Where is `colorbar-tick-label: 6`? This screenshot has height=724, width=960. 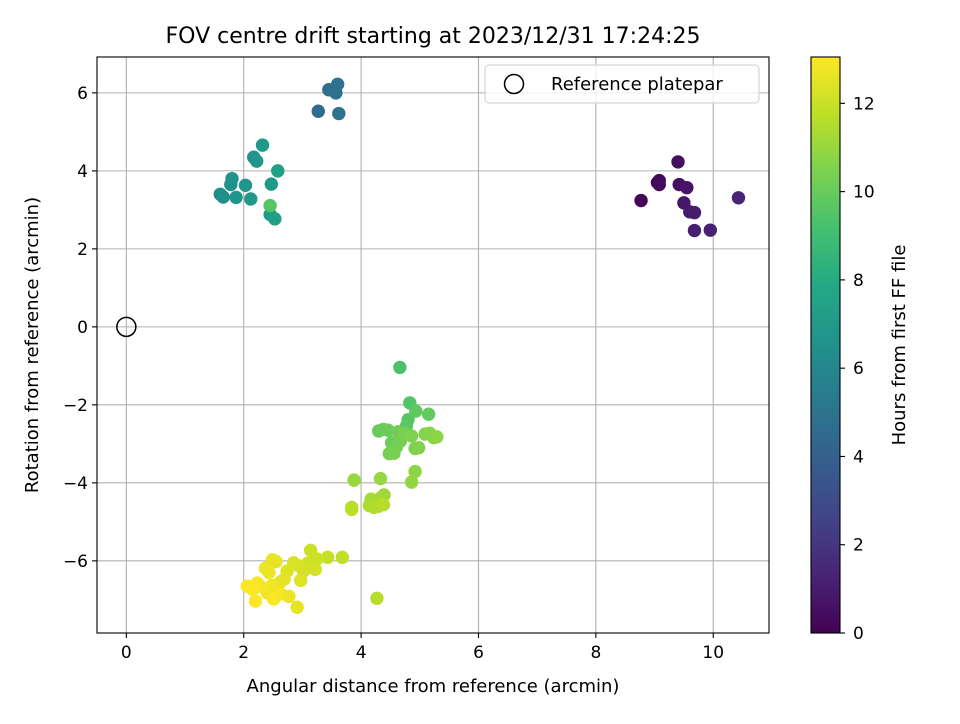
colorbar-tick-label: 6 is located at coordinates (858, 369).